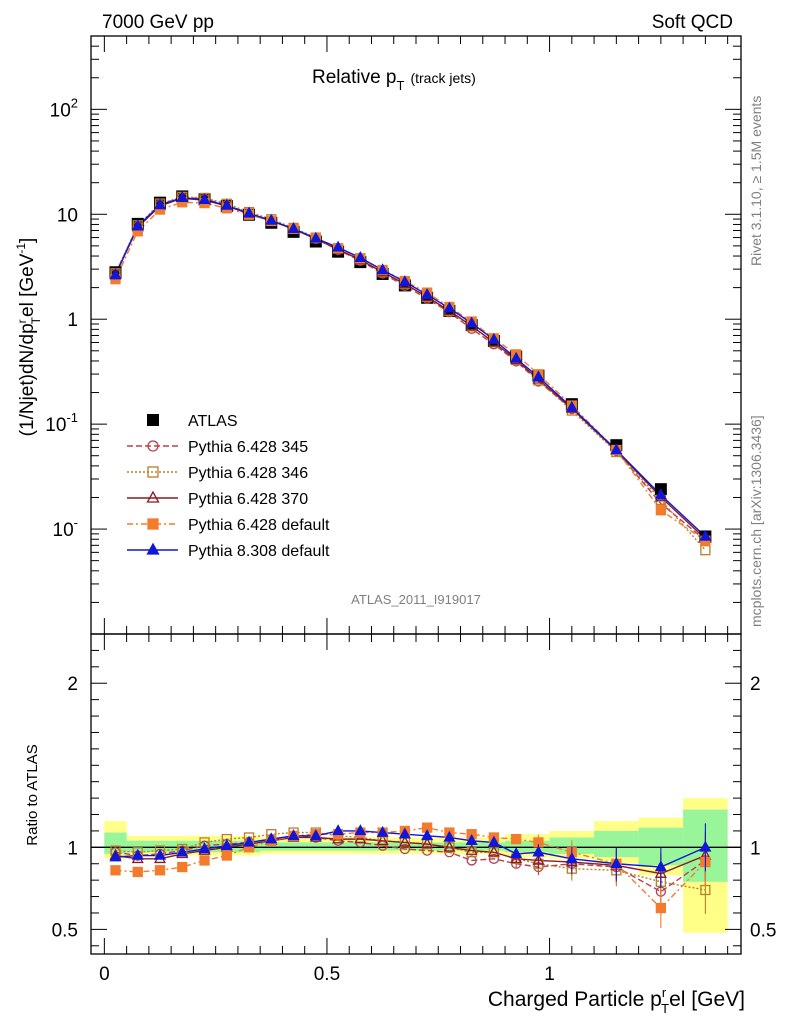 The height and width of the screenshot is (1024, 786). I want to click on y-tick-label-exp: 2, so click(74, 102).